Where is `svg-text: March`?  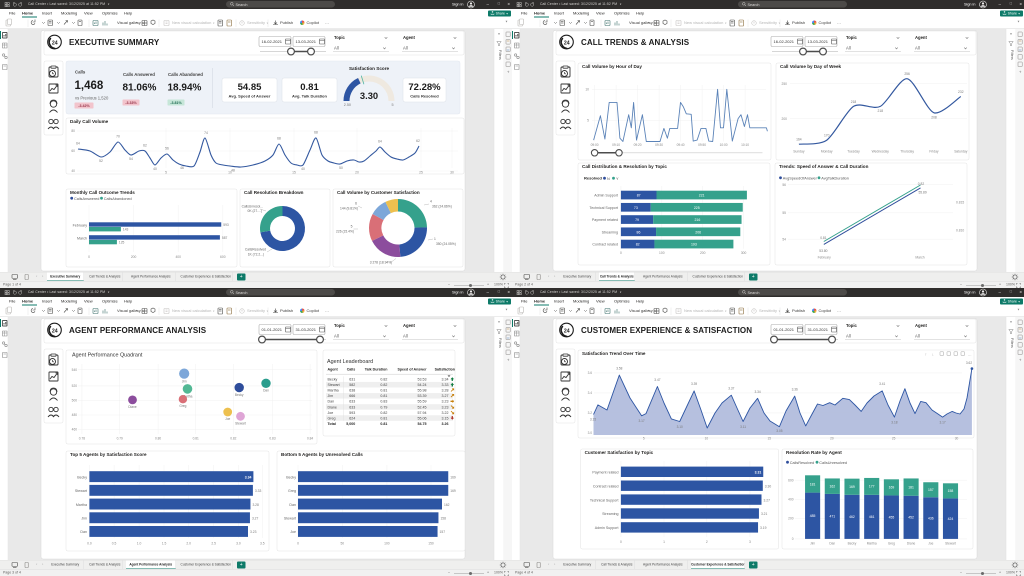 svg-text: March is located at coordinates (82, 239).